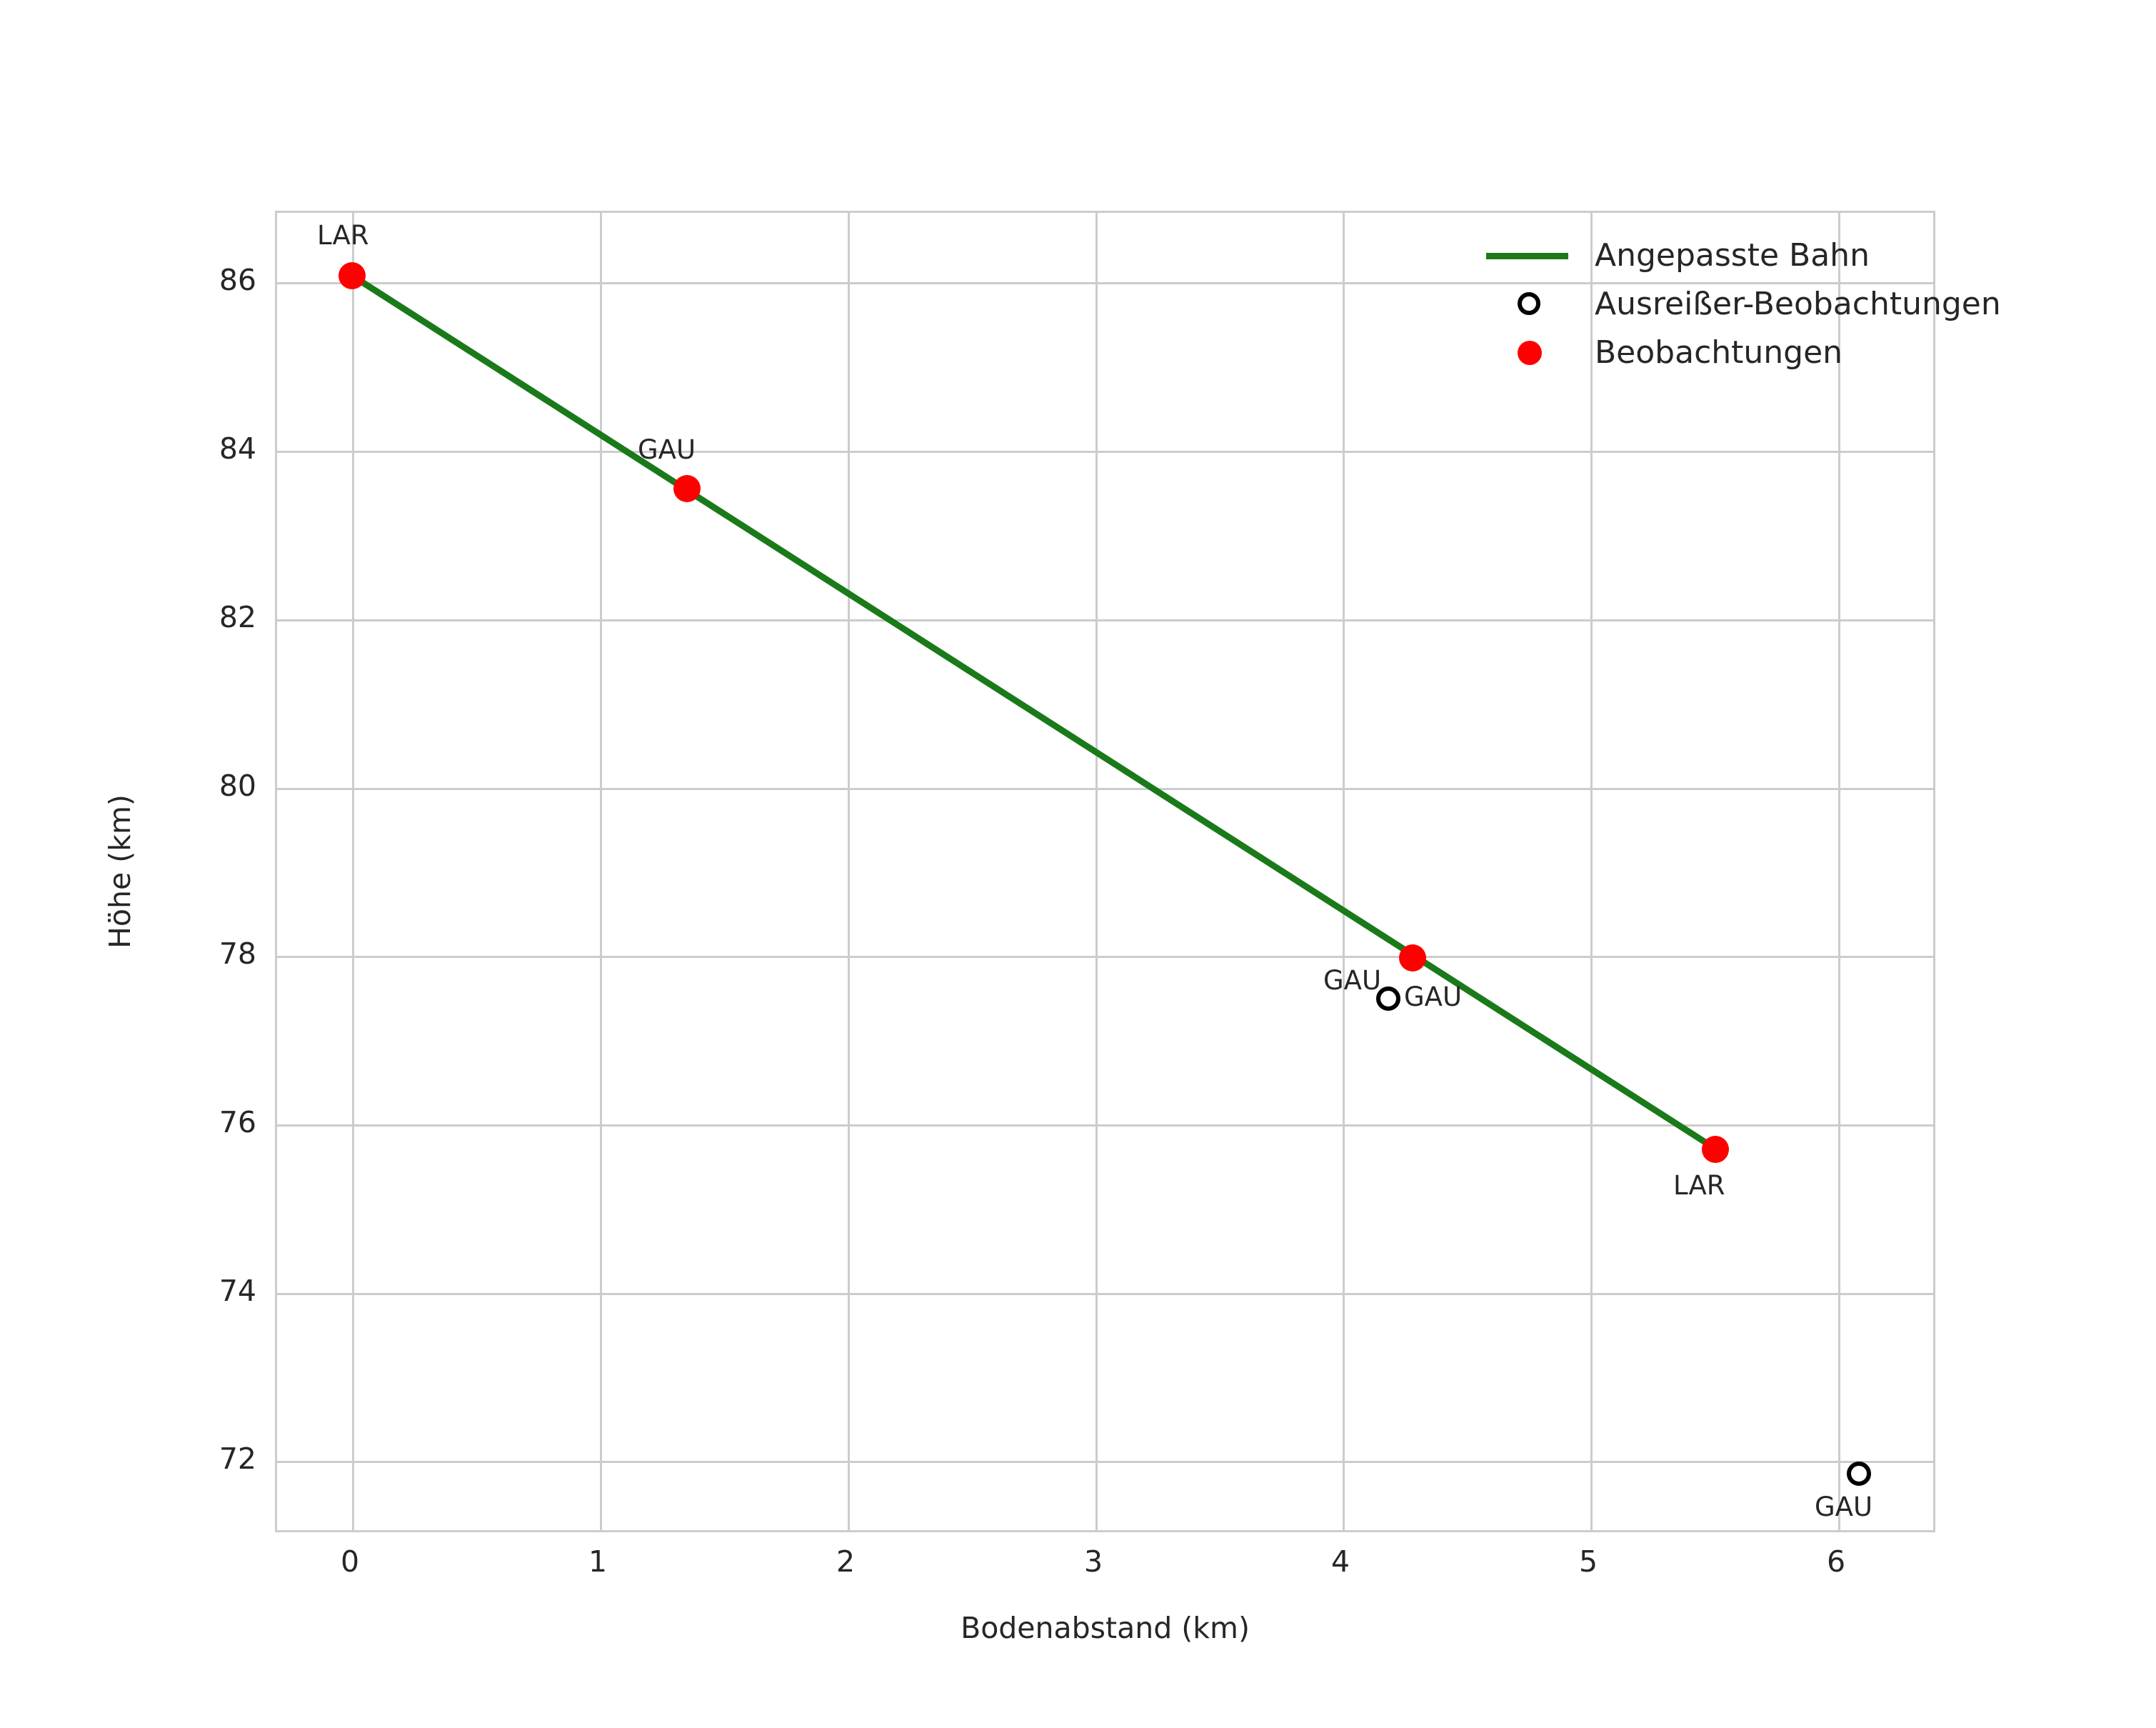  Describe the element at coordinates (343, 235) in the screenshot. I see `point-annotation-lar-top: LAR` at that location.